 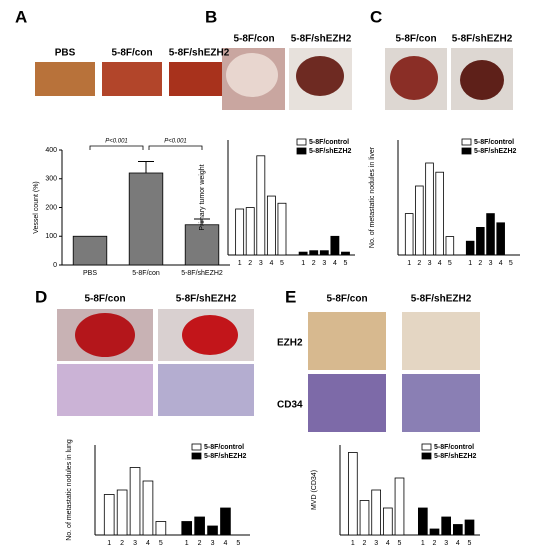 I want to click on panel-letter: E, so click(x=290, y=296).